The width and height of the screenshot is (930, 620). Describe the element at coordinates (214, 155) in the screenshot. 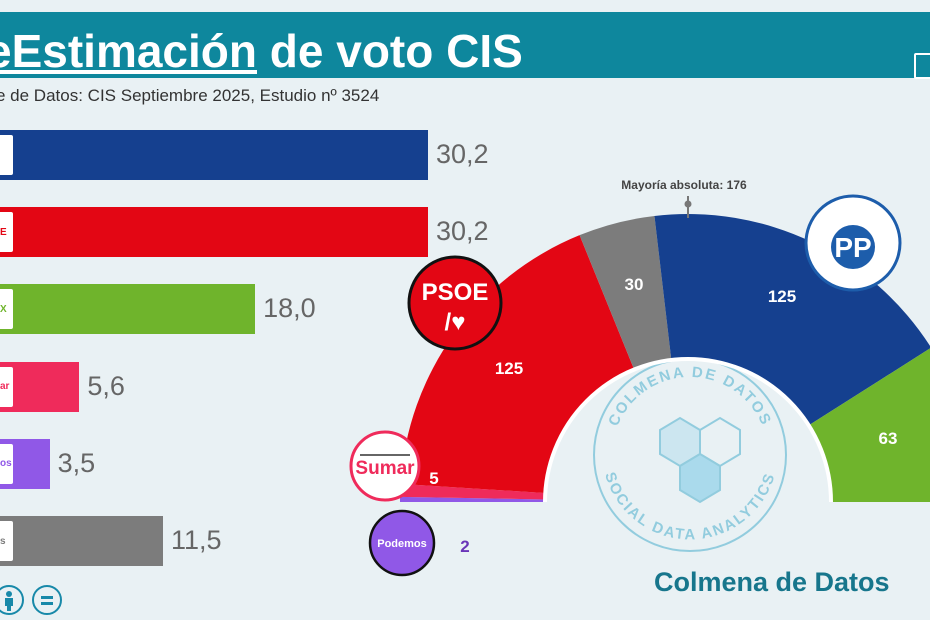

I see `bar-pp` at that location.